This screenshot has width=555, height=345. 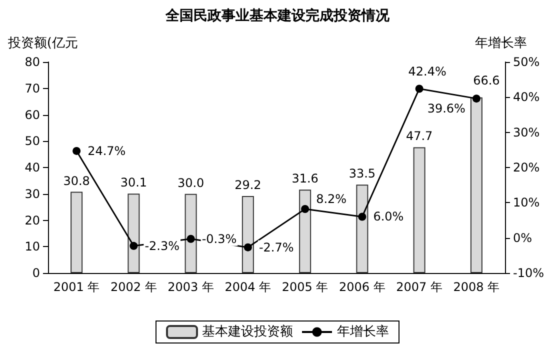 What do you see at coordinates (32, 141) in the screenshot?
I see `y-tick-label: 50` at bounding box center [32, 141].